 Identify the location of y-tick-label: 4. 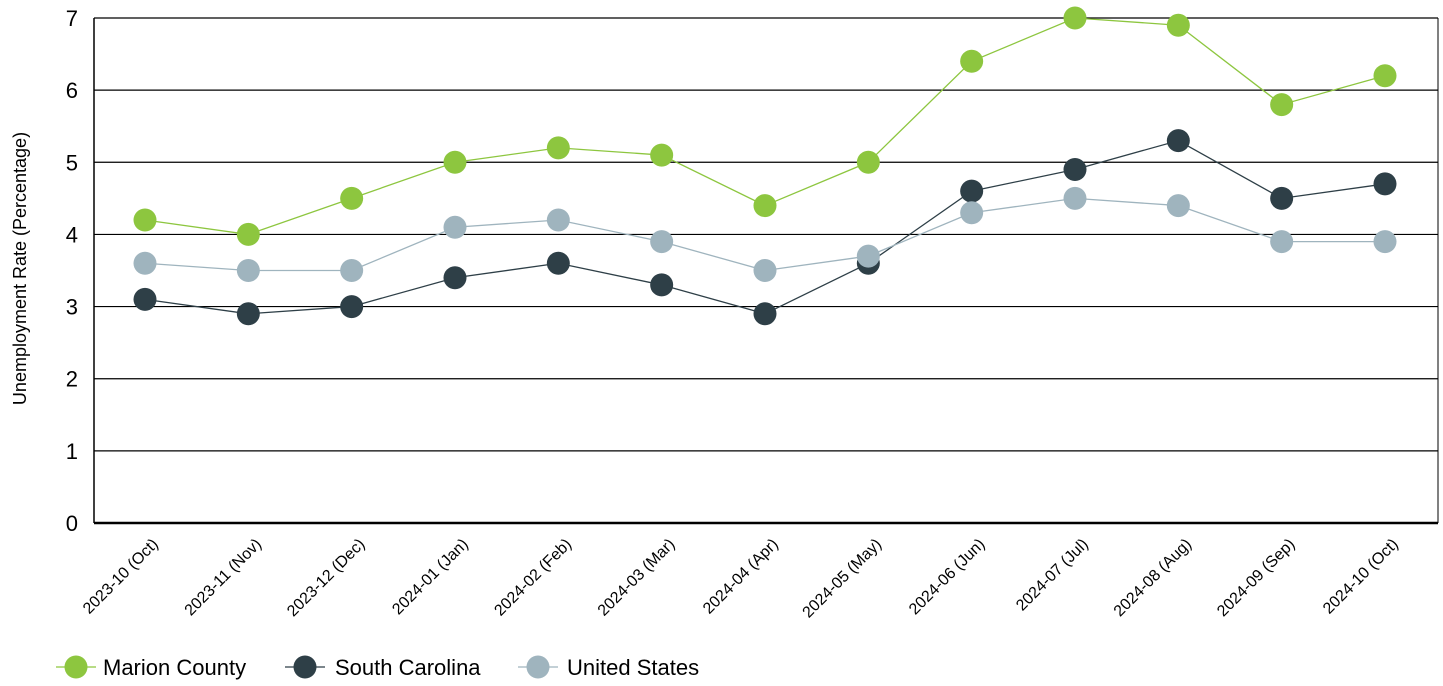
(72, 234).